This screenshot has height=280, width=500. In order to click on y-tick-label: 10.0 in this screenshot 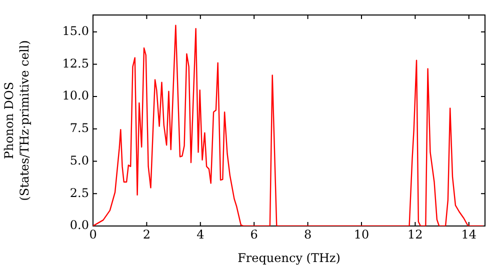, I will do `click(75, 95)`.